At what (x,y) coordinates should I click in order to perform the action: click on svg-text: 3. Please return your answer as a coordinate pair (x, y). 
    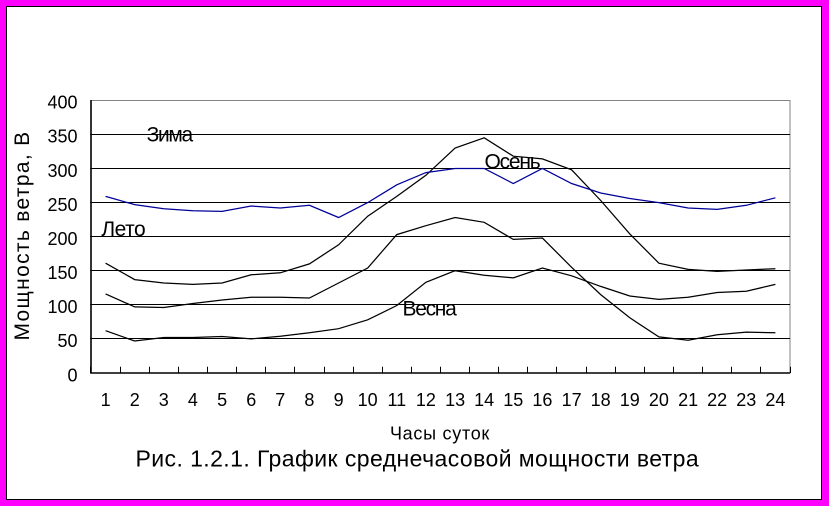
    Looking at the image, I should click on (164, 400).